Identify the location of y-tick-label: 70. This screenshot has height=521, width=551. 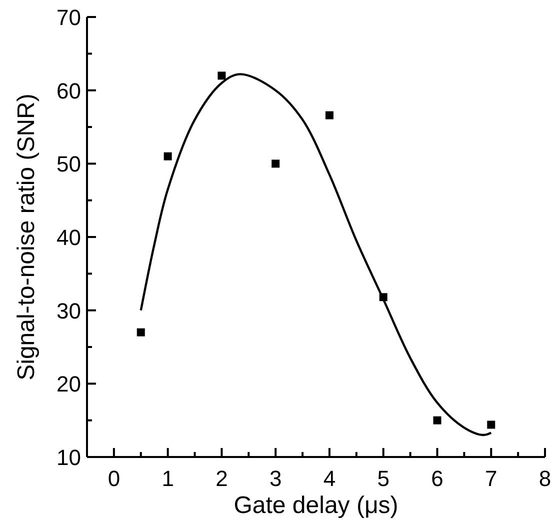
(68, 17).